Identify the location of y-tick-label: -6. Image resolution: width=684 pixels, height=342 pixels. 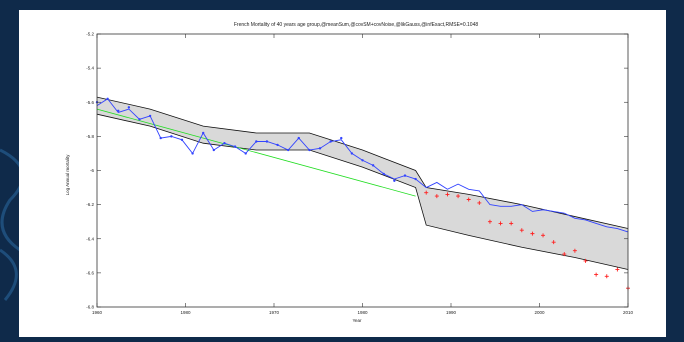
(92, 170).